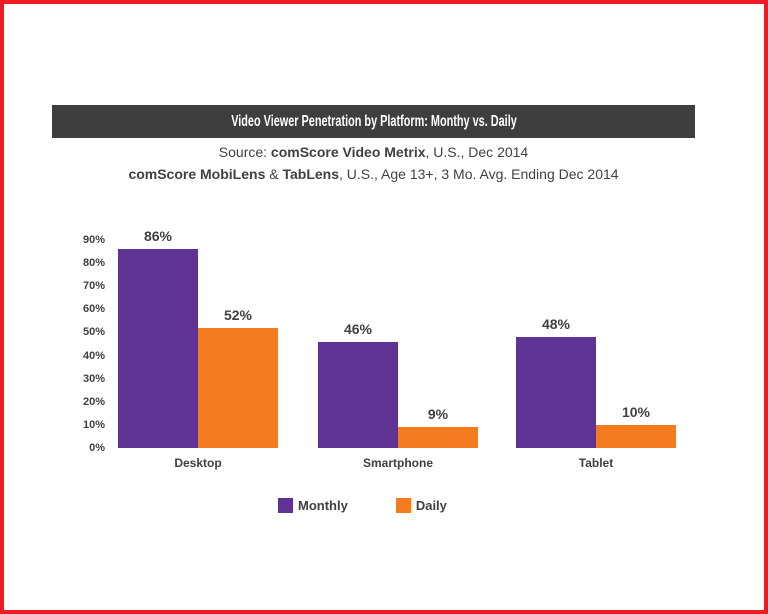 This screenshot has width=768, height=614. Describe the element at coordinates (358, 328) in the screenshot. I see `bar-value-label: 46%` at that location.